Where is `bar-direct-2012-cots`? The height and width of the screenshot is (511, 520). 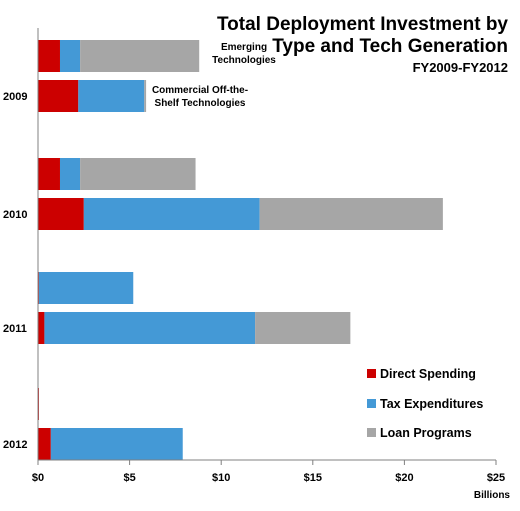
bar-direct-2012-cots is located at coordinates (44, 444).